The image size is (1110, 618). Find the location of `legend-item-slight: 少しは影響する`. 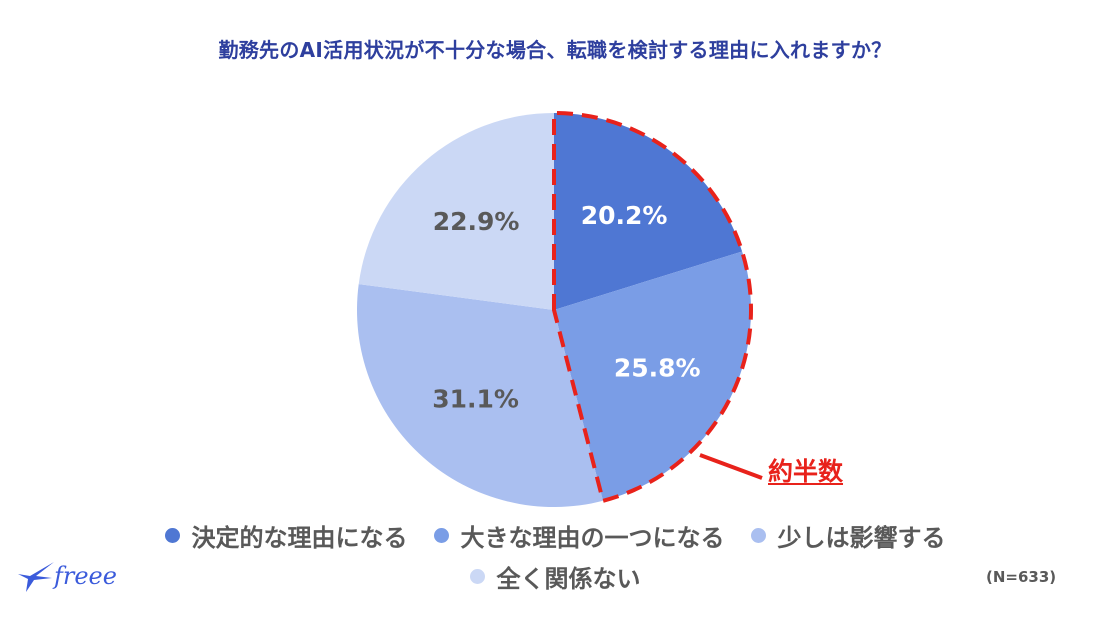

legend-item-slight: 少しは影響する is located at coordinates (848, 535).